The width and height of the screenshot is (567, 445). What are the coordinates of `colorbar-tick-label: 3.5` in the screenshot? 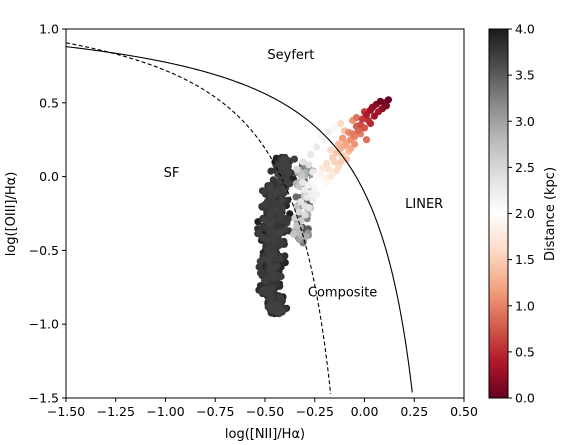 It's located at (525, 75).